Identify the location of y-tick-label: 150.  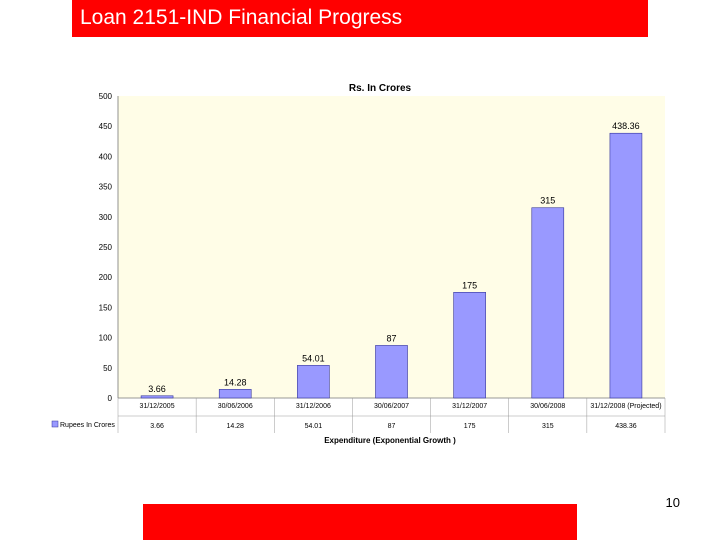
(106, 307).